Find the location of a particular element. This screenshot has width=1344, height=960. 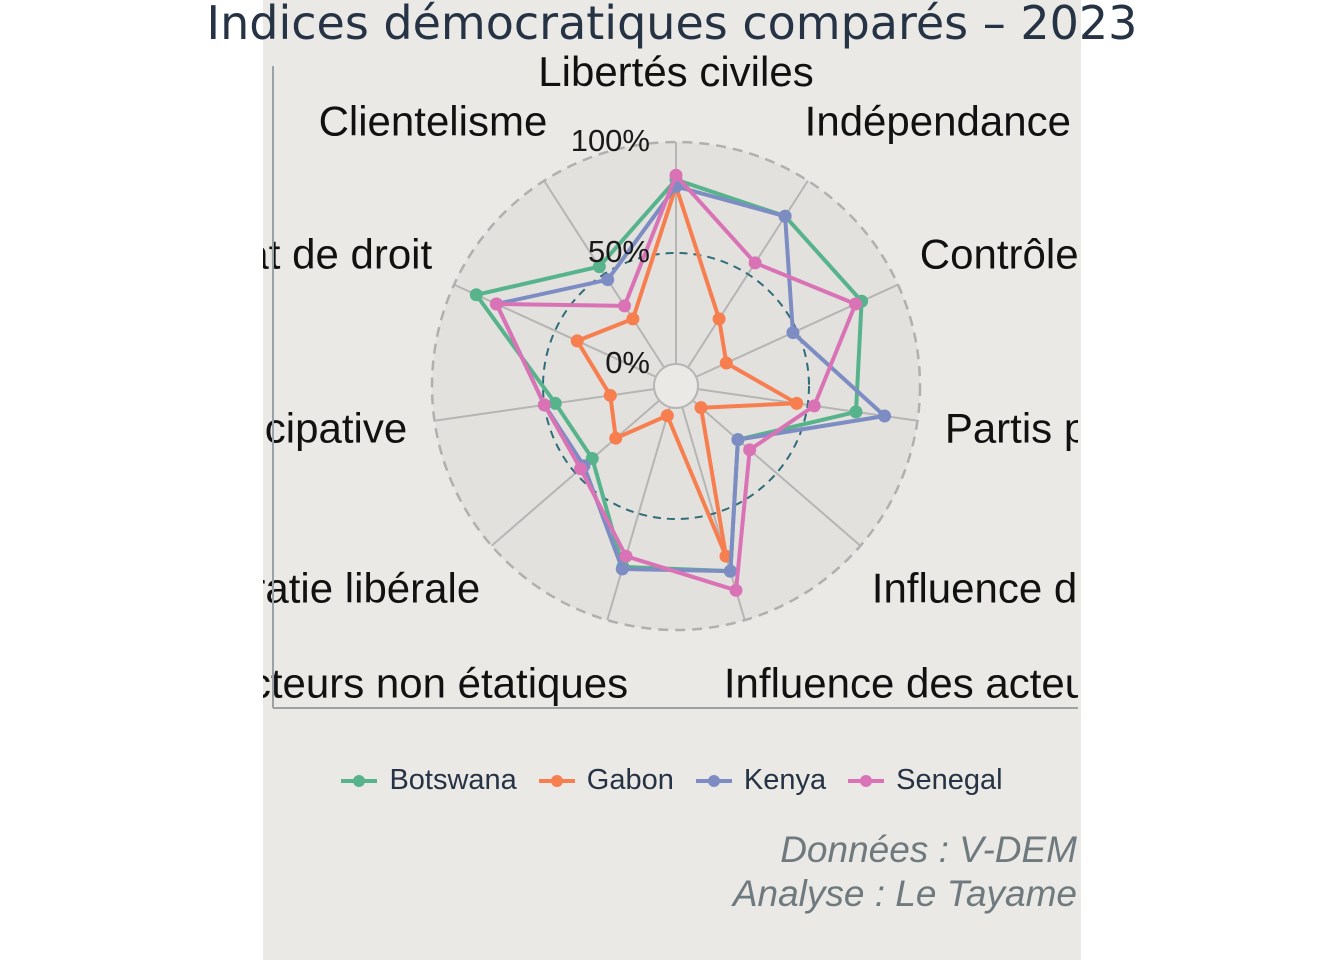

legend-item-botswana: Botswana is located at coordinates (429, 780).